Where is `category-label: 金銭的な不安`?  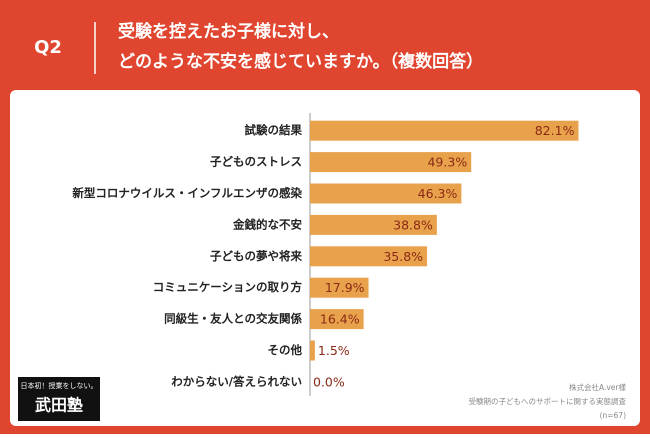
category-label: 金銭的な不安 is located at coordinates (267, 224).